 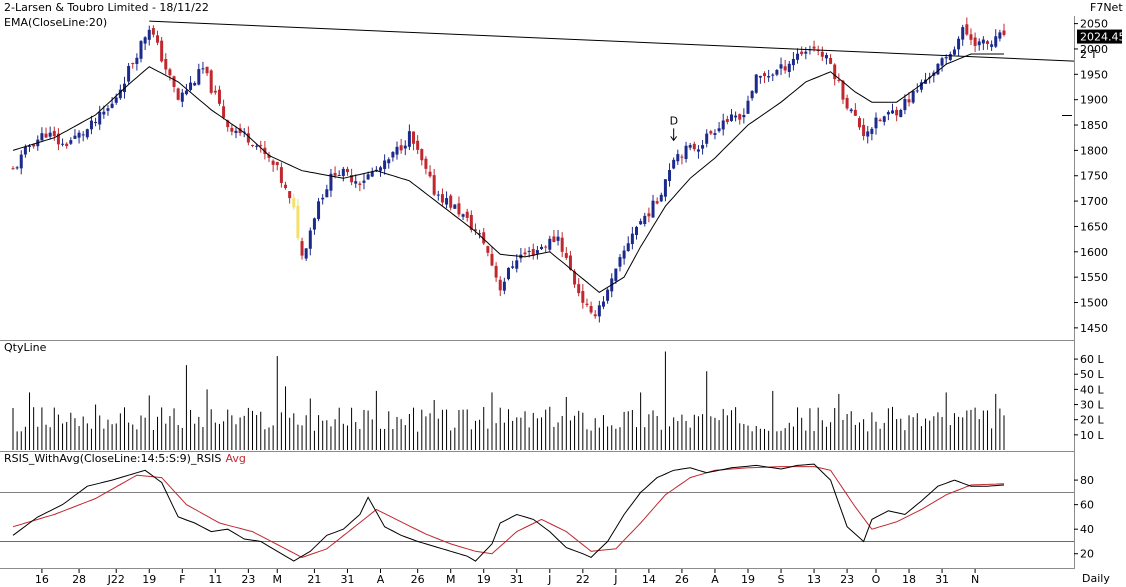 I want to click on price-tick-label: 1600, so click(x=1094, y=252).